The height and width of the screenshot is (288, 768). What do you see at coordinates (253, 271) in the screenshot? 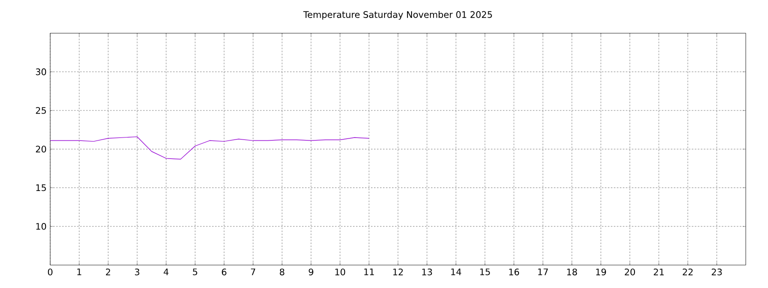
I see `x-tick-label: 7` at bounding box center [253, 271].